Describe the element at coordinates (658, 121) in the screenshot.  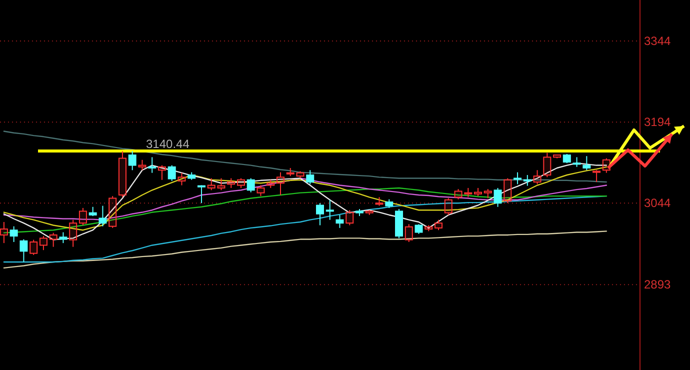
I see `y-tick-label: 3194` at that location.